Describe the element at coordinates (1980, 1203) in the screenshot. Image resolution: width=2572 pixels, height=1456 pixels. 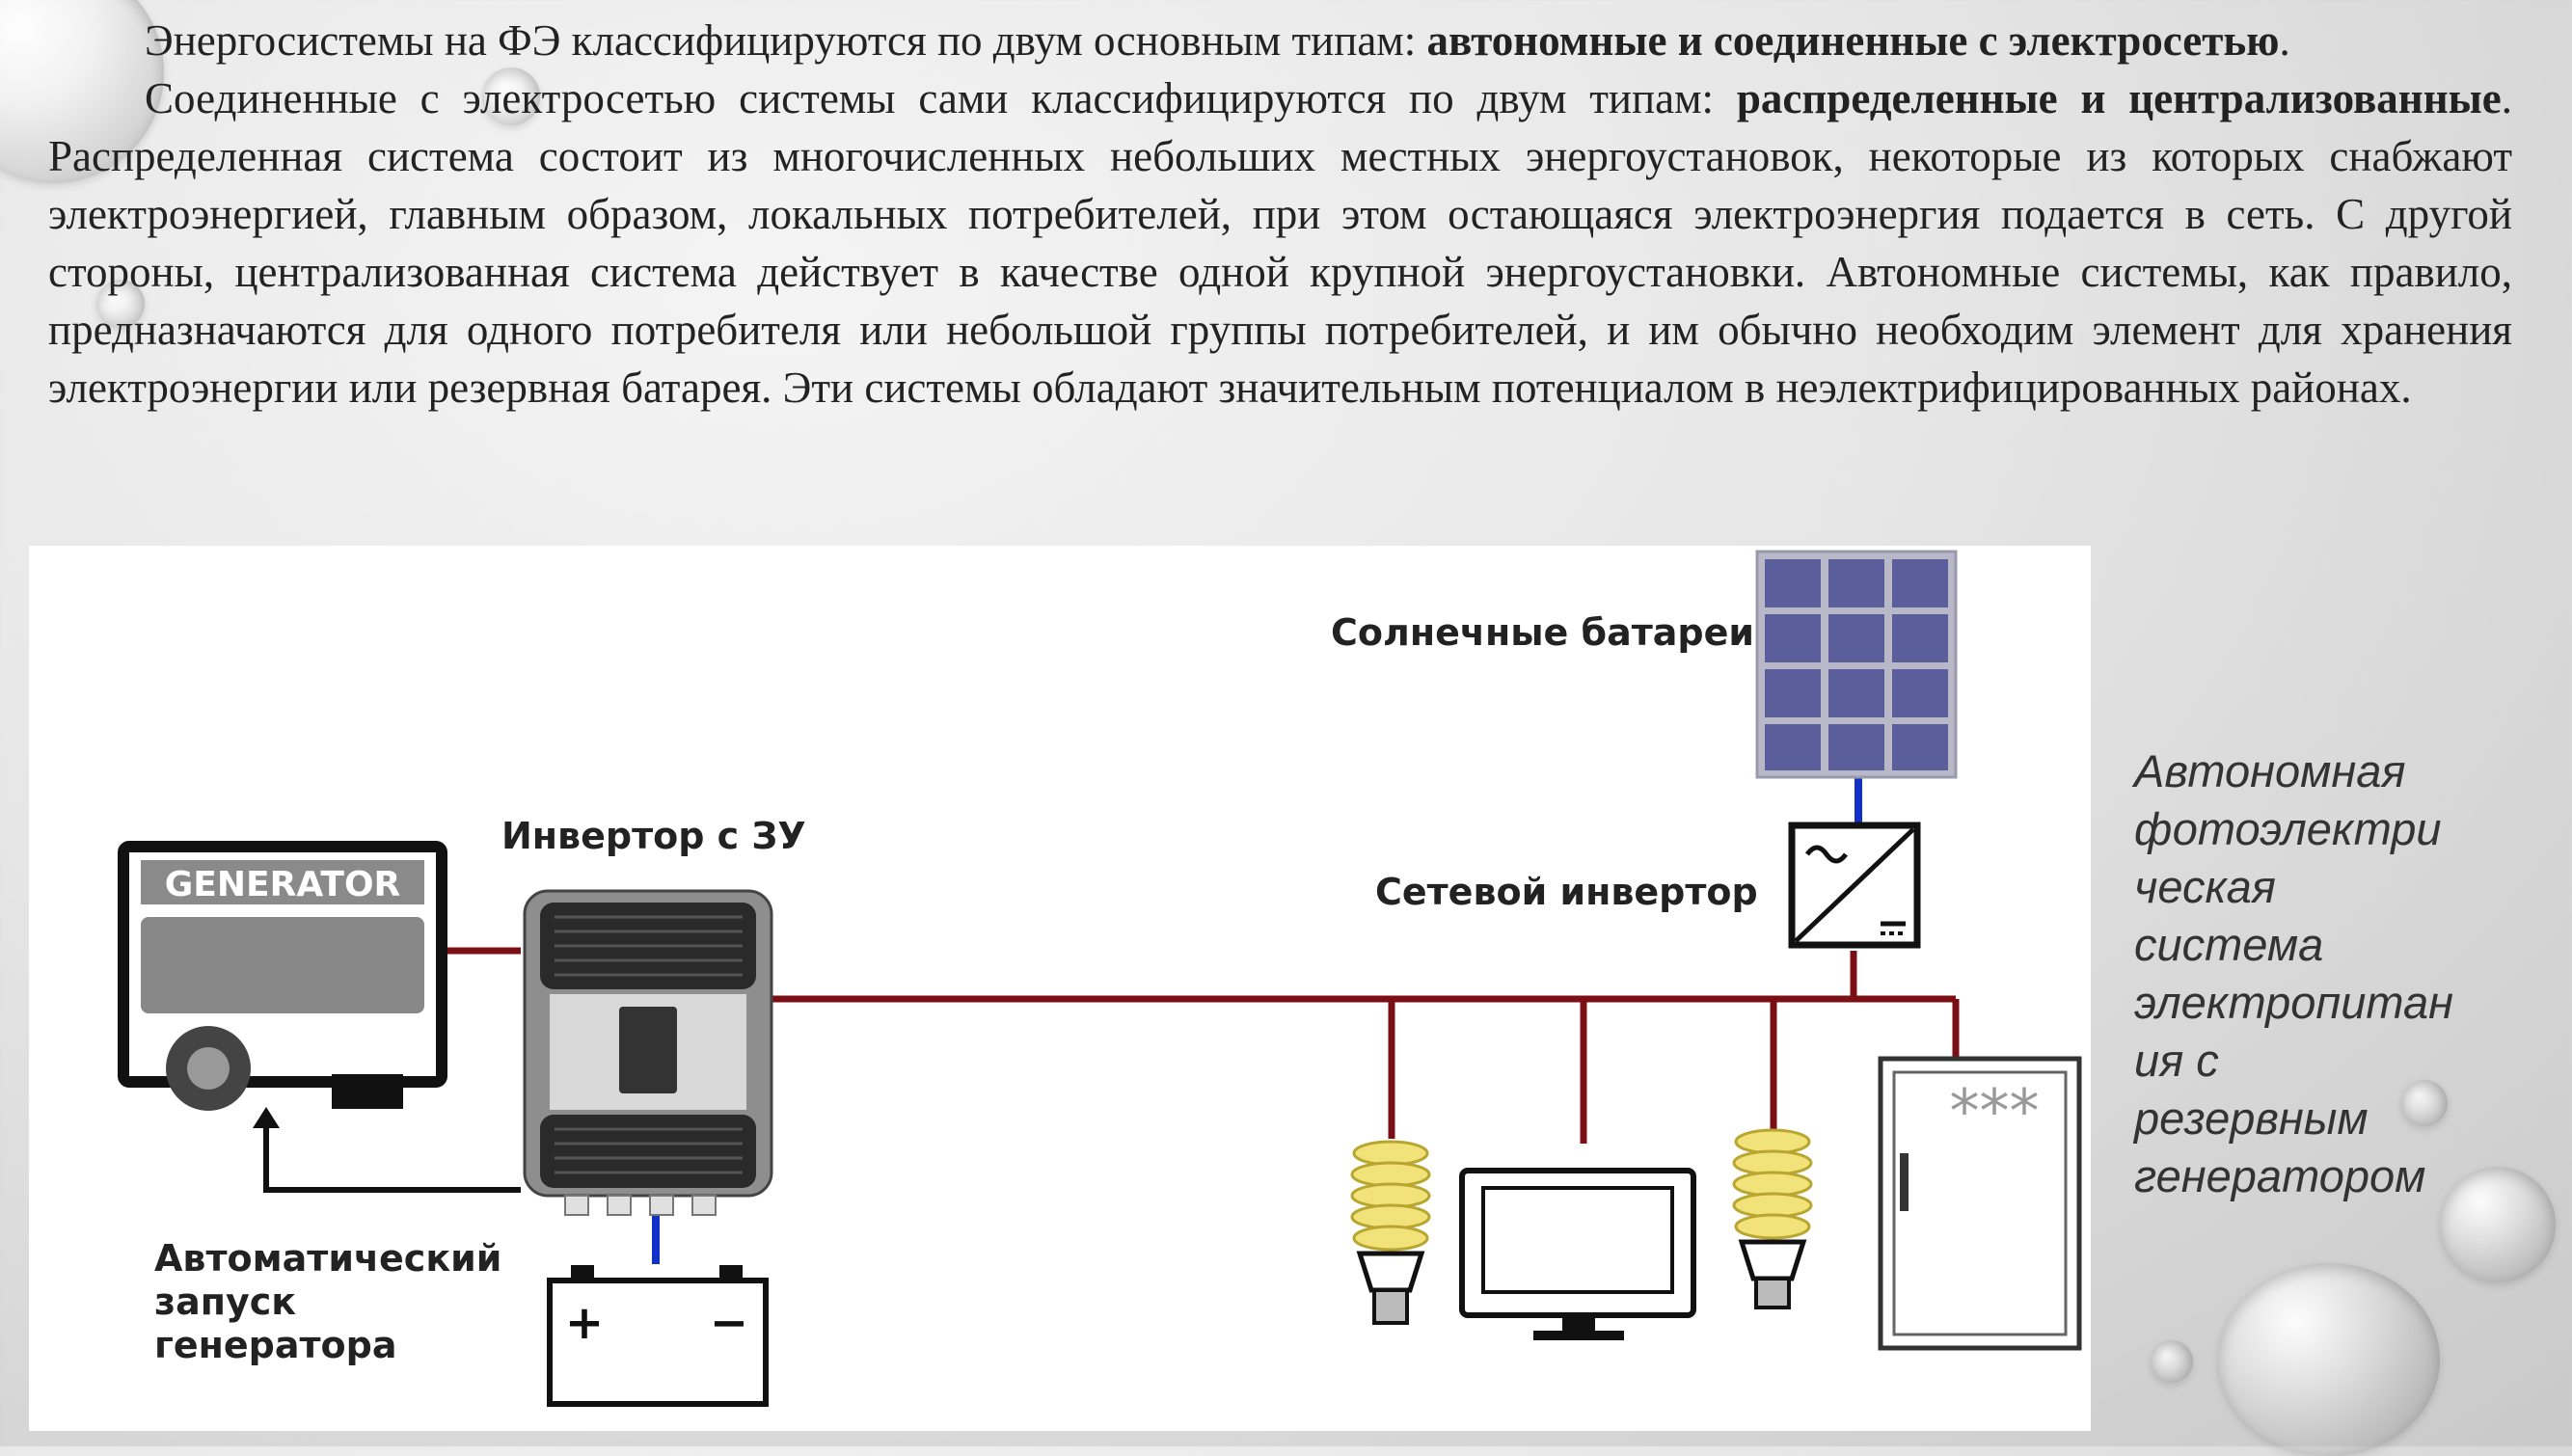
I see `refrigerator-icon` at that location.